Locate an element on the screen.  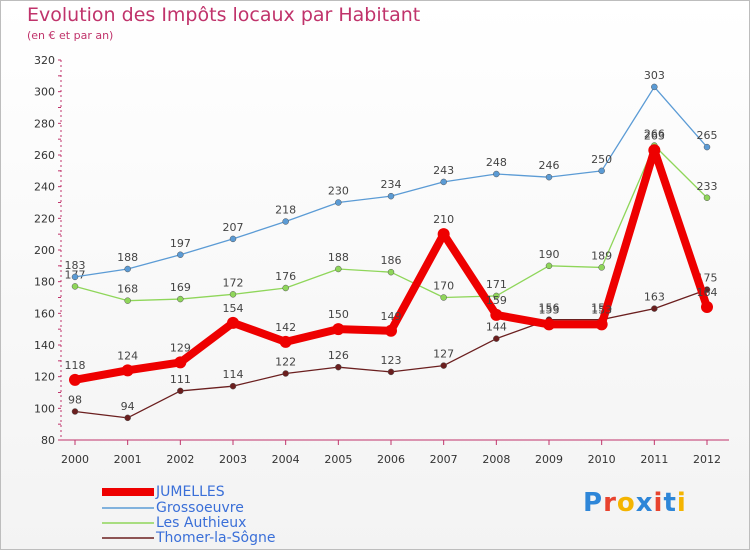
data-label-les-authieux: 188 is located at coordinates (338, 257).